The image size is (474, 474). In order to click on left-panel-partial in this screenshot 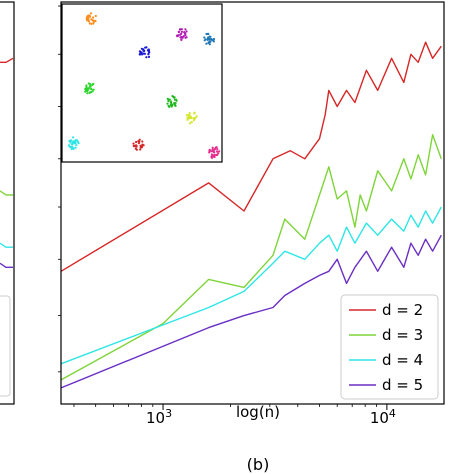, I will do `click(7, 203)`.